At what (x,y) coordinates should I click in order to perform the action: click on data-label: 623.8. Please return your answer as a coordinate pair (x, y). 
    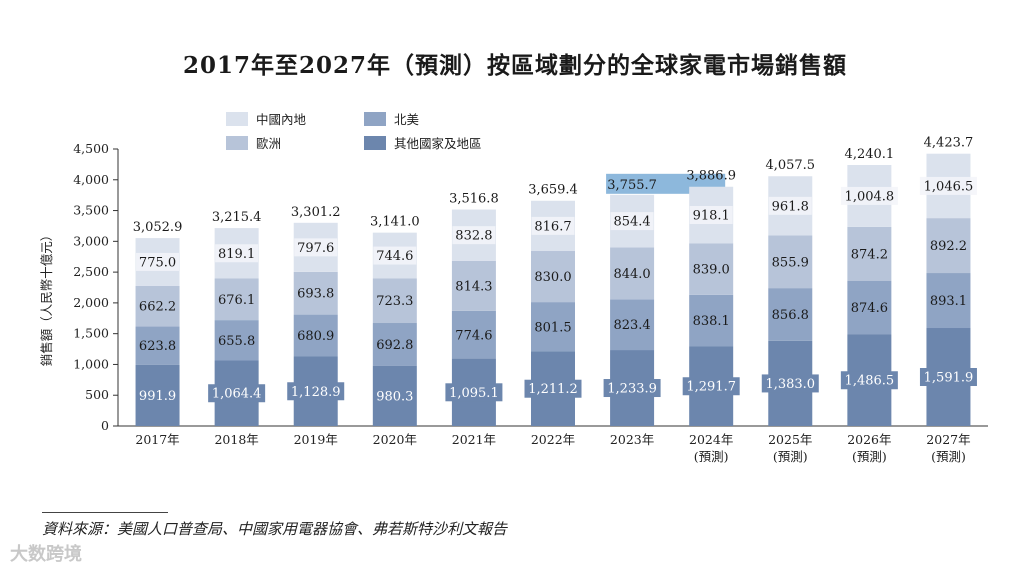
    Looking at the image, I should click on (157, 346).